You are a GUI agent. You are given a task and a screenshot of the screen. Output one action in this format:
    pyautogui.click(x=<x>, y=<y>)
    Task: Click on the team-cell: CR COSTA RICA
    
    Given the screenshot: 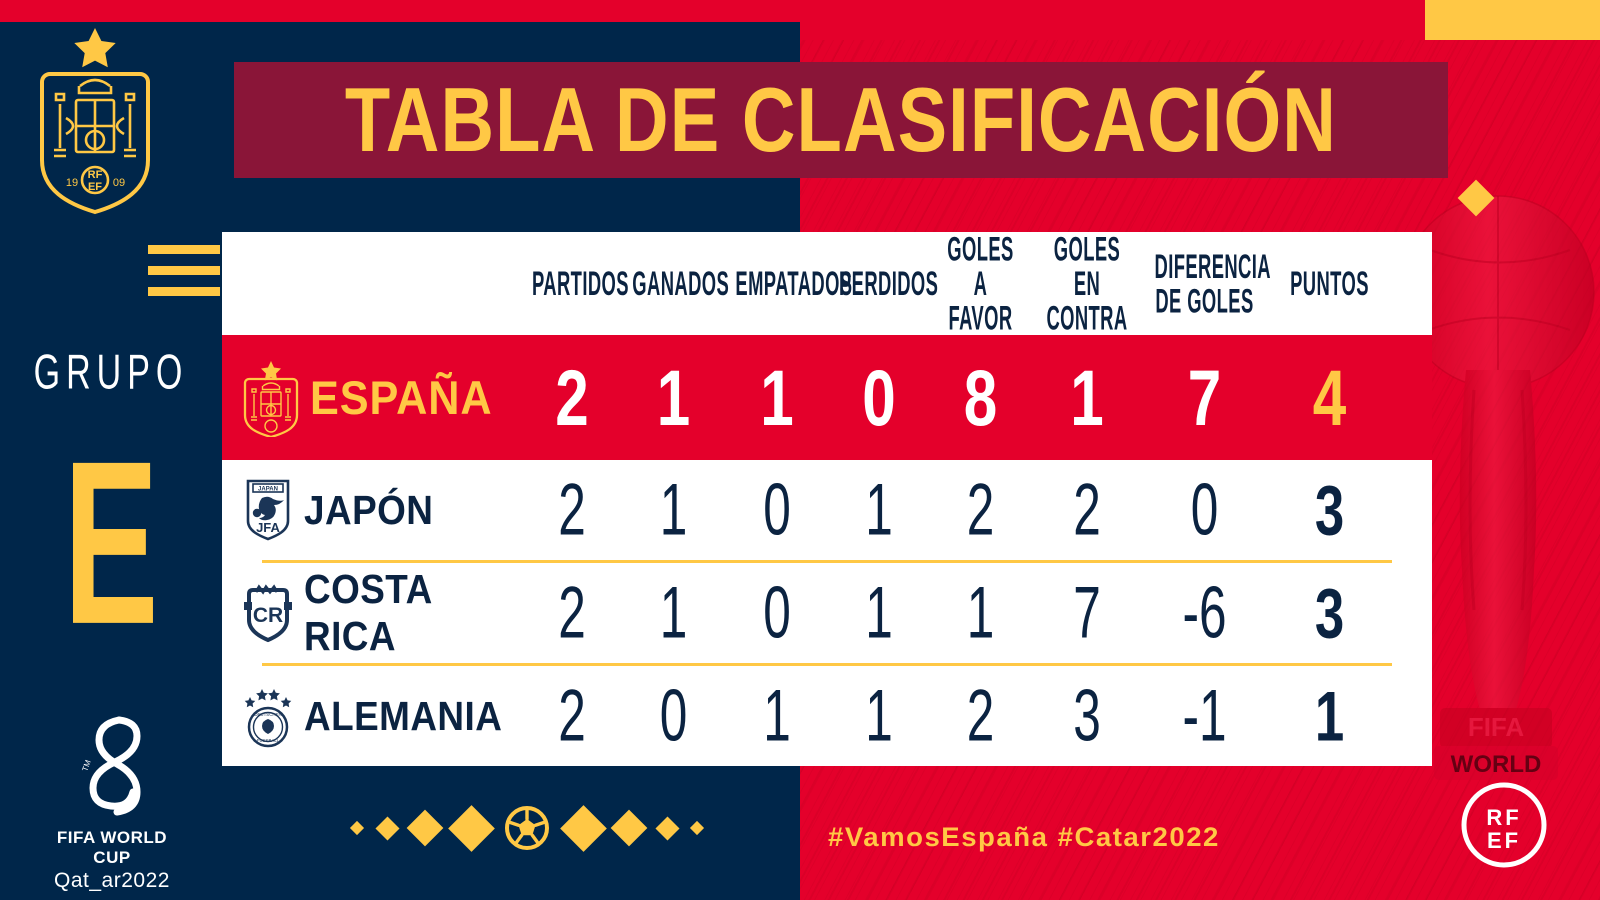 What is the action you would take?
    pyautogui.click(x=372, y=613)
    